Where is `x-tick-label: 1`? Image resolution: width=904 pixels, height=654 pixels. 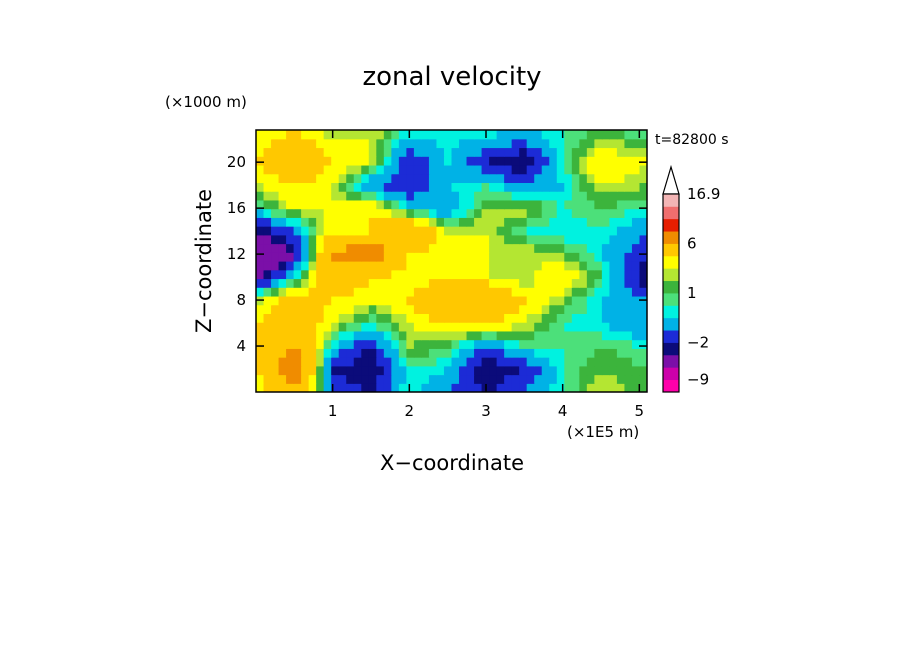
x-tick-label: 1 is located at coordinates (333, 411).